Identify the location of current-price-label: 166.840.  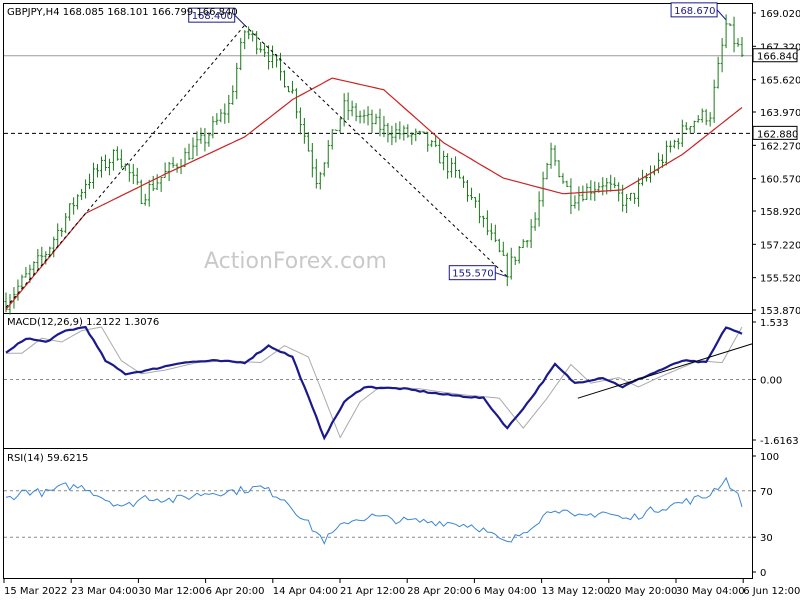
(777, 57).